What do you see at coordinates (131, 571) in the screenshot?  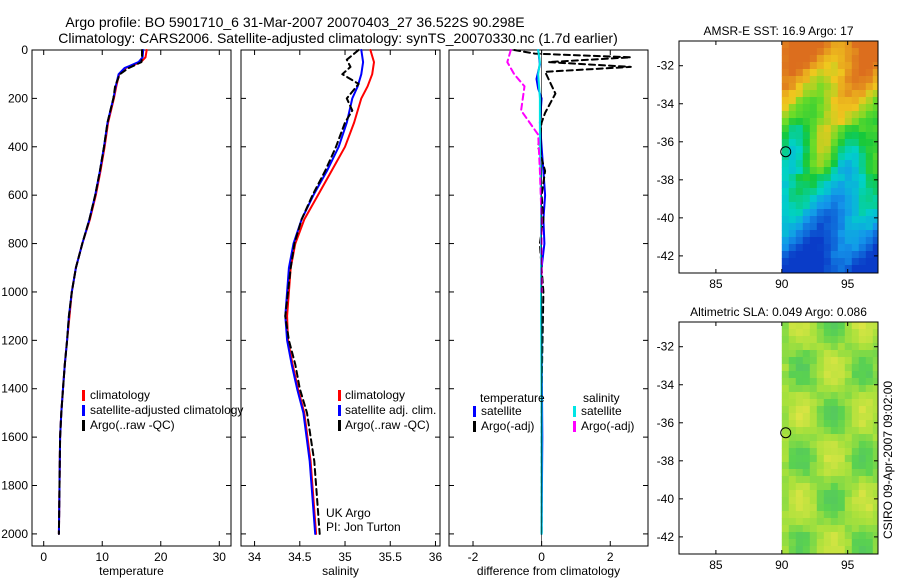 I see `x-axis-label: temperature` at bounding box center [131, 571].